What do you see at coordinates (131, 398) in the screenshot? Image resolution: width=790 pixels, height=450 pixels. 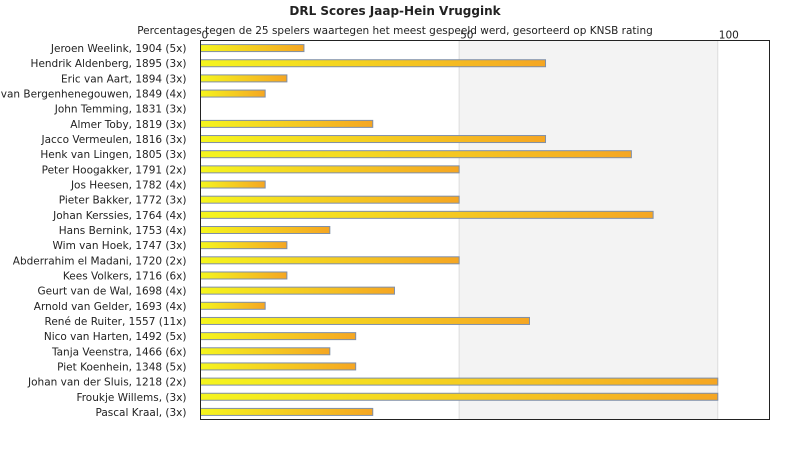 I see `category-label: Froukje Willems, (3x)` at bounding box center [131, 398].